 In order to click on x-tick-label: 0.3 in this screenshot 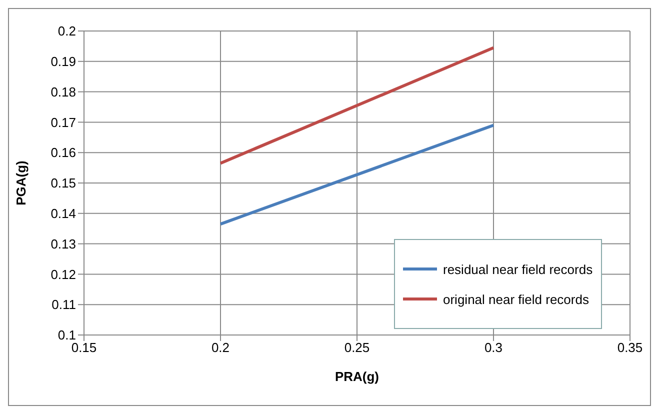, I will do `click(493, 348)`.